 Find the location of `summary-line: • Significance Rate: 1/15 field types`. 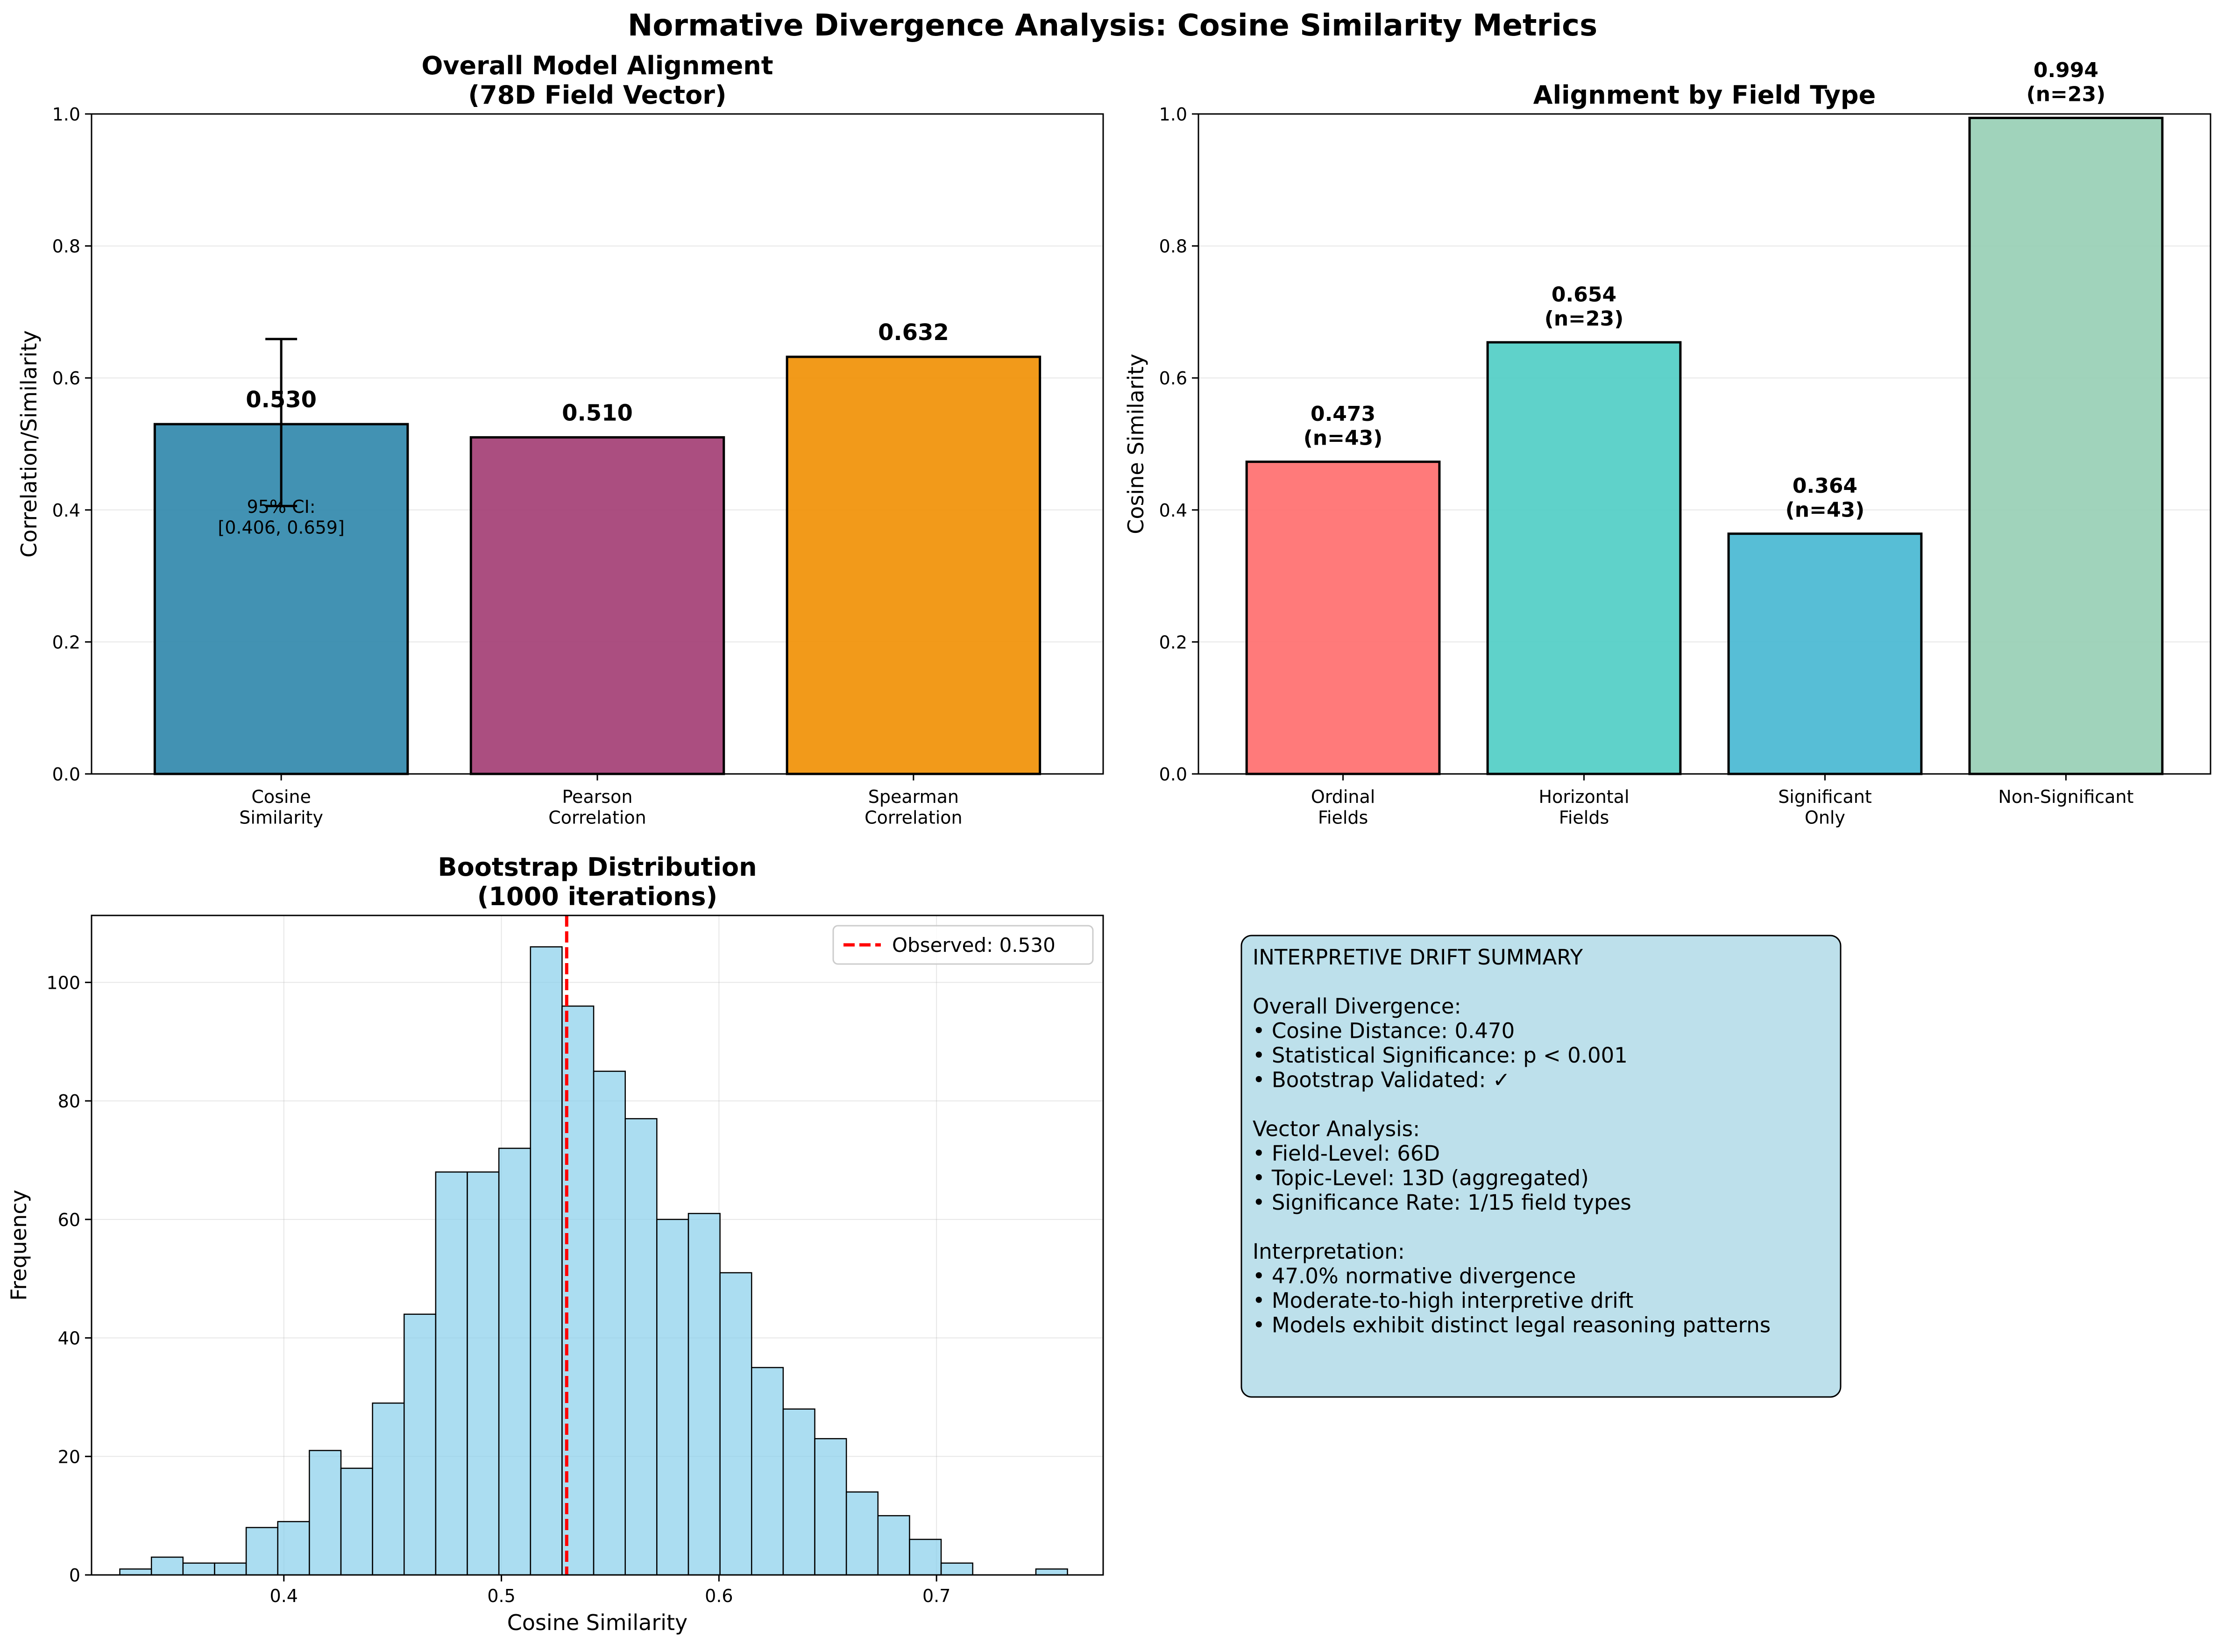

summary-line: • Significance Rate: 1/15 field types is located at coordinates (1442, 1202).